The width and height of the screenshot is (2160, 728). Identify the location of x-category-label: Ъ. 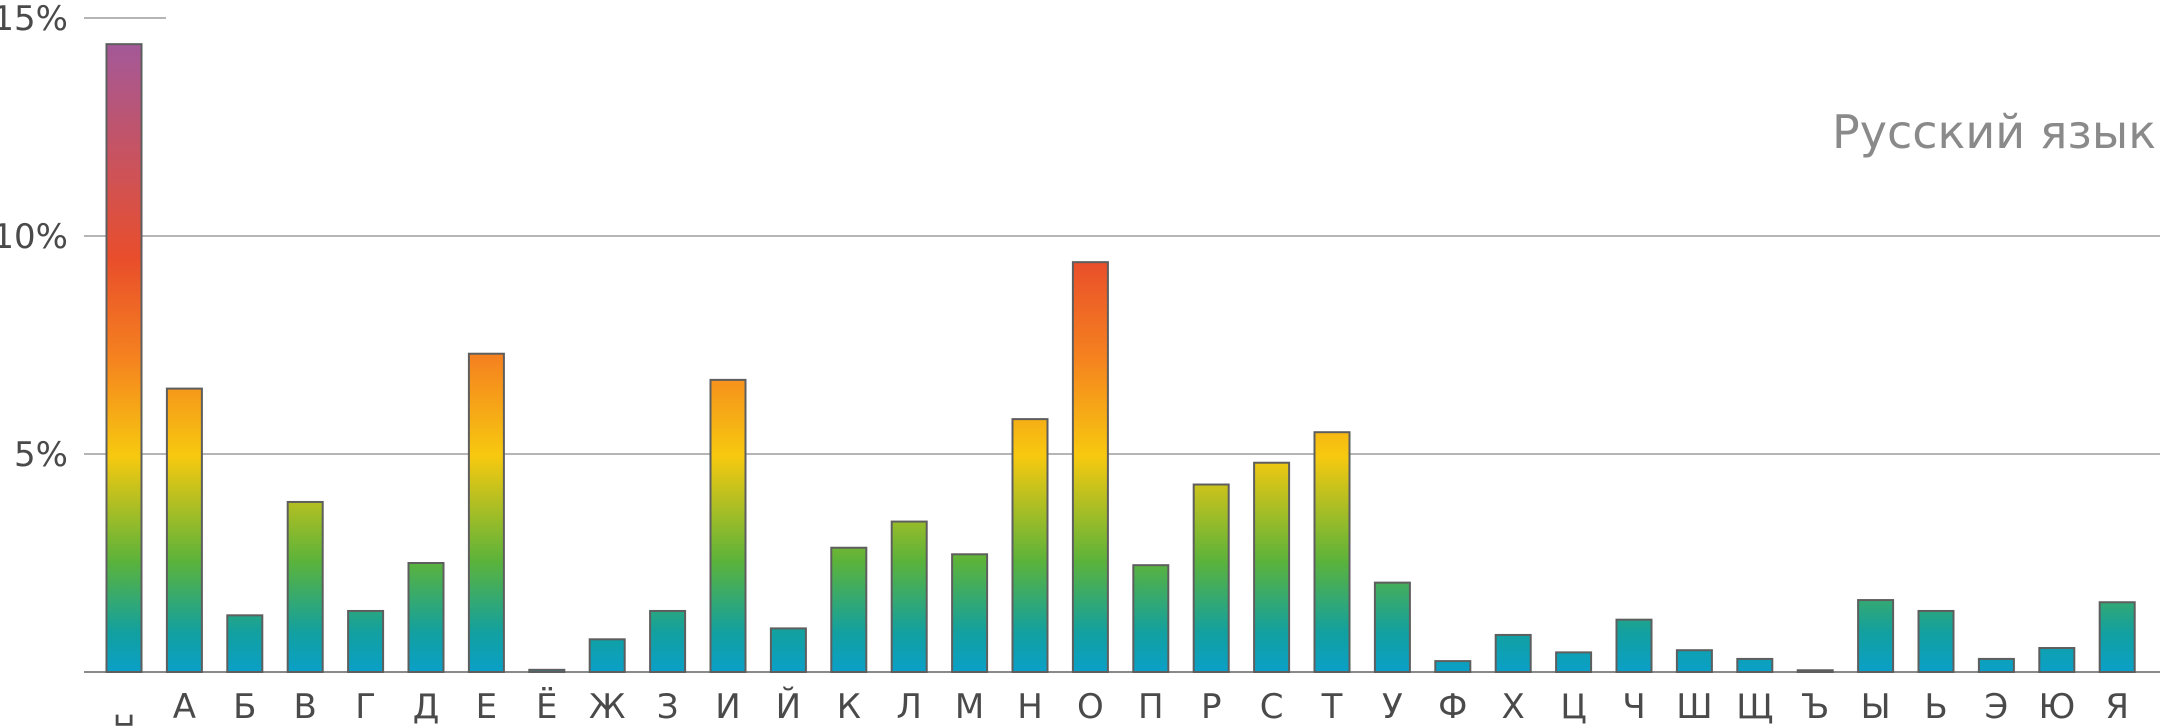
(1815, 707).